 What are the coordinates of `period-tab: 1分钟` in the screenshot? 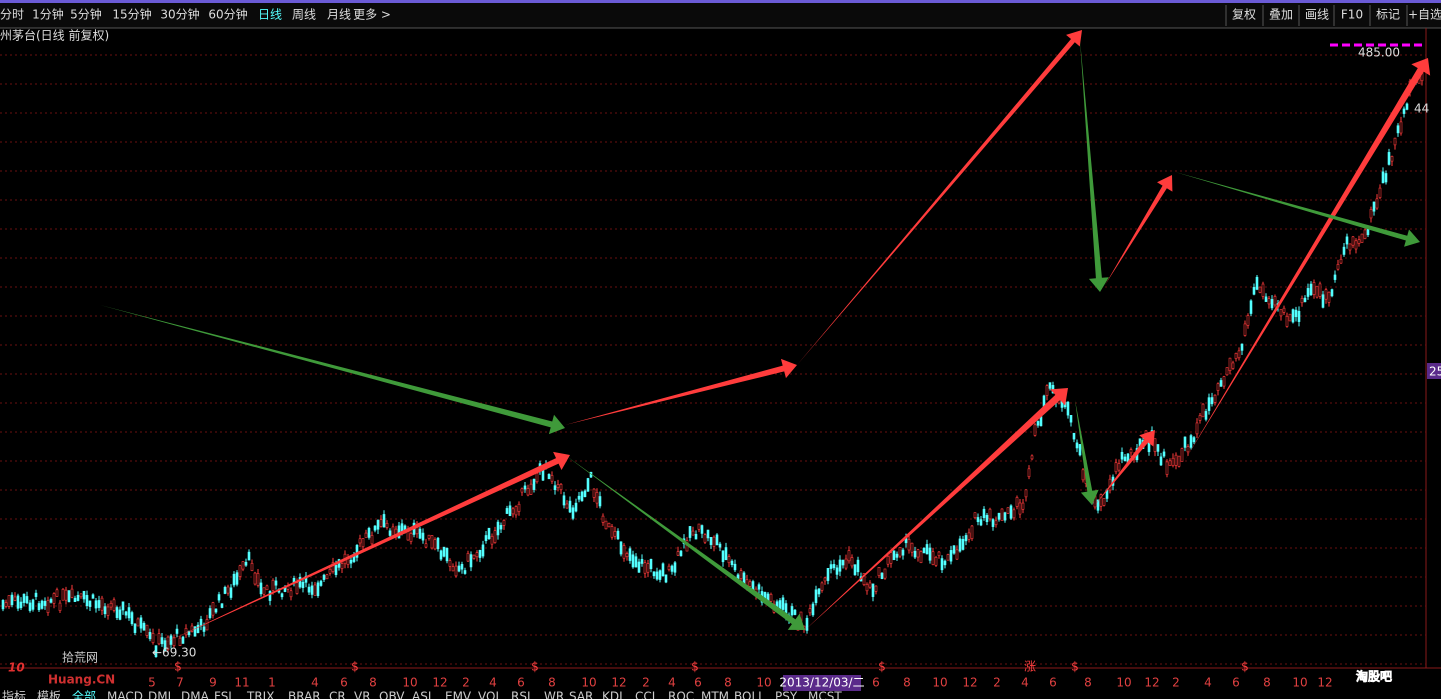 It's located at (48, 14).